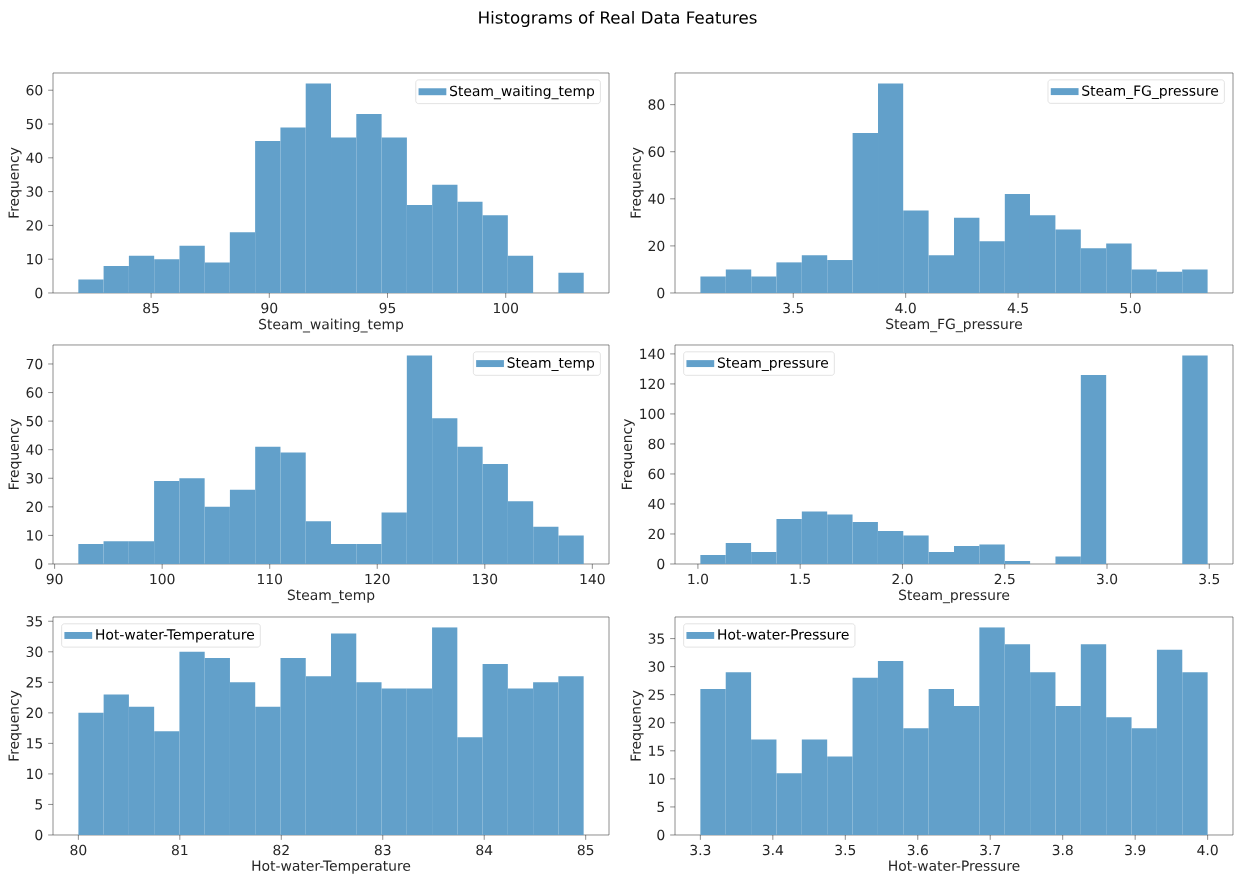  What do you see at coordinates (954, 596) in the screenshot?
I see `x-axis-title: Steam_pressure` at bounding box center [954, 596].